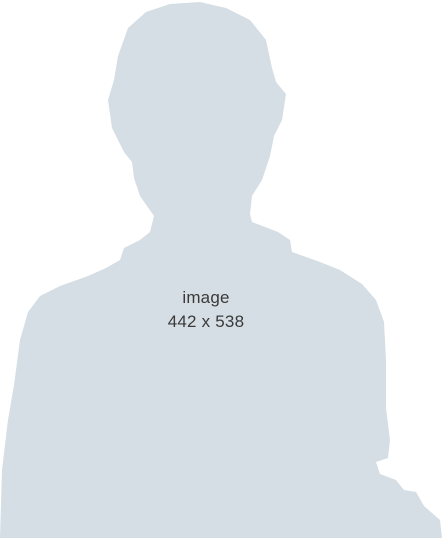  Describe the element at coordinates (206, 297) in the screenshot. I see `placeholder-label: image` at that location.